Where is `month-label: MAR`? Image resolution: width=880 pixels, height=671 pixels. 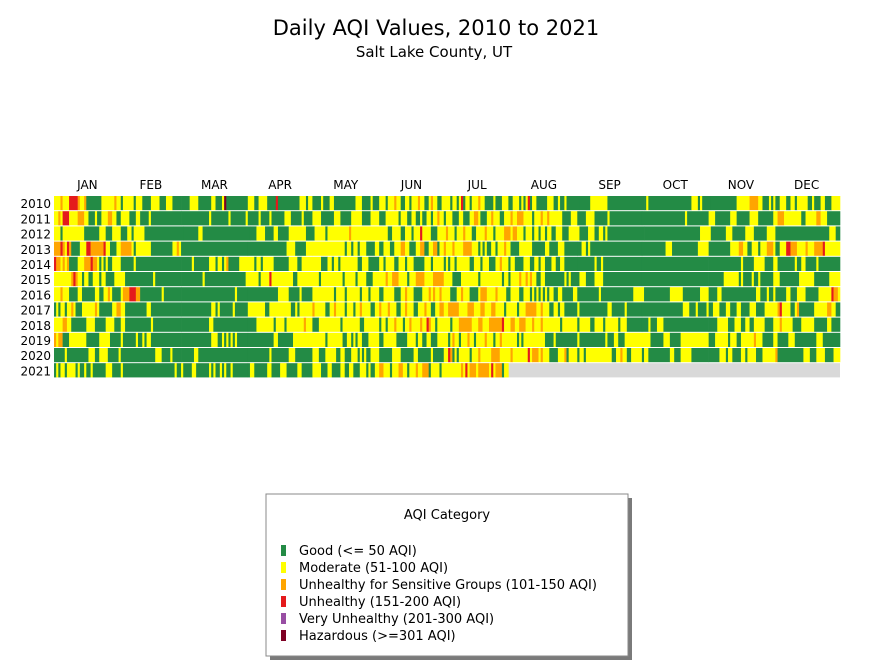
month-label: MAR is located at coordinates (214, 185).